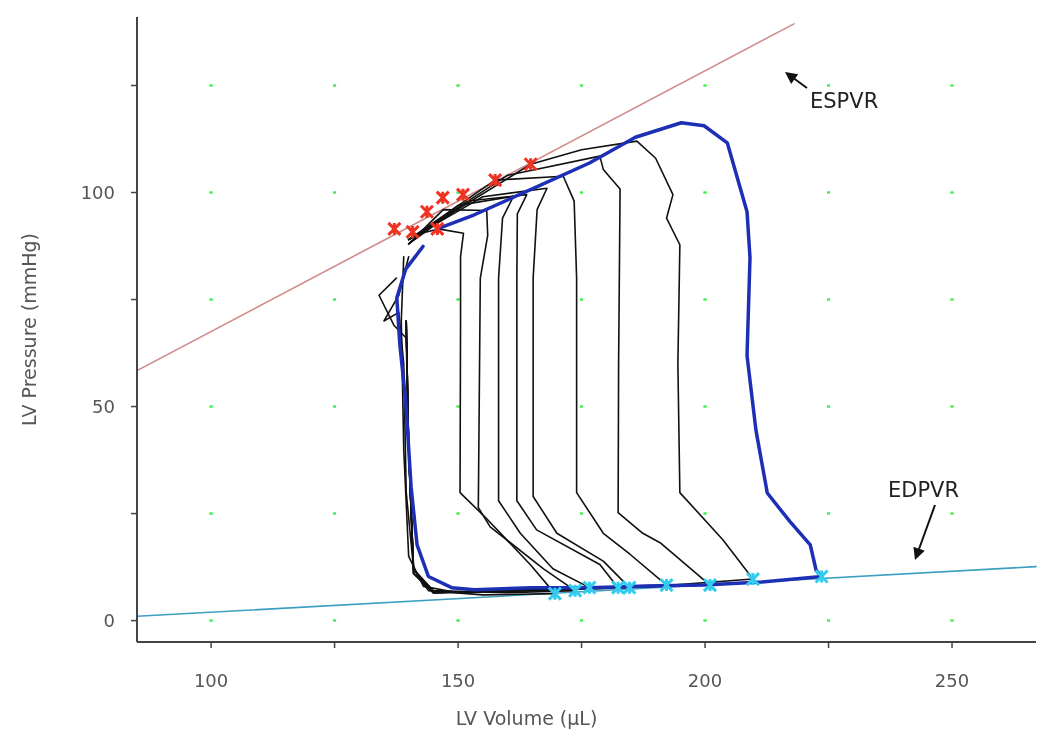 This screenshot has width=1037, height=736. I want to click on x-axis-title: LV Volume (µL), so click(526, 718).